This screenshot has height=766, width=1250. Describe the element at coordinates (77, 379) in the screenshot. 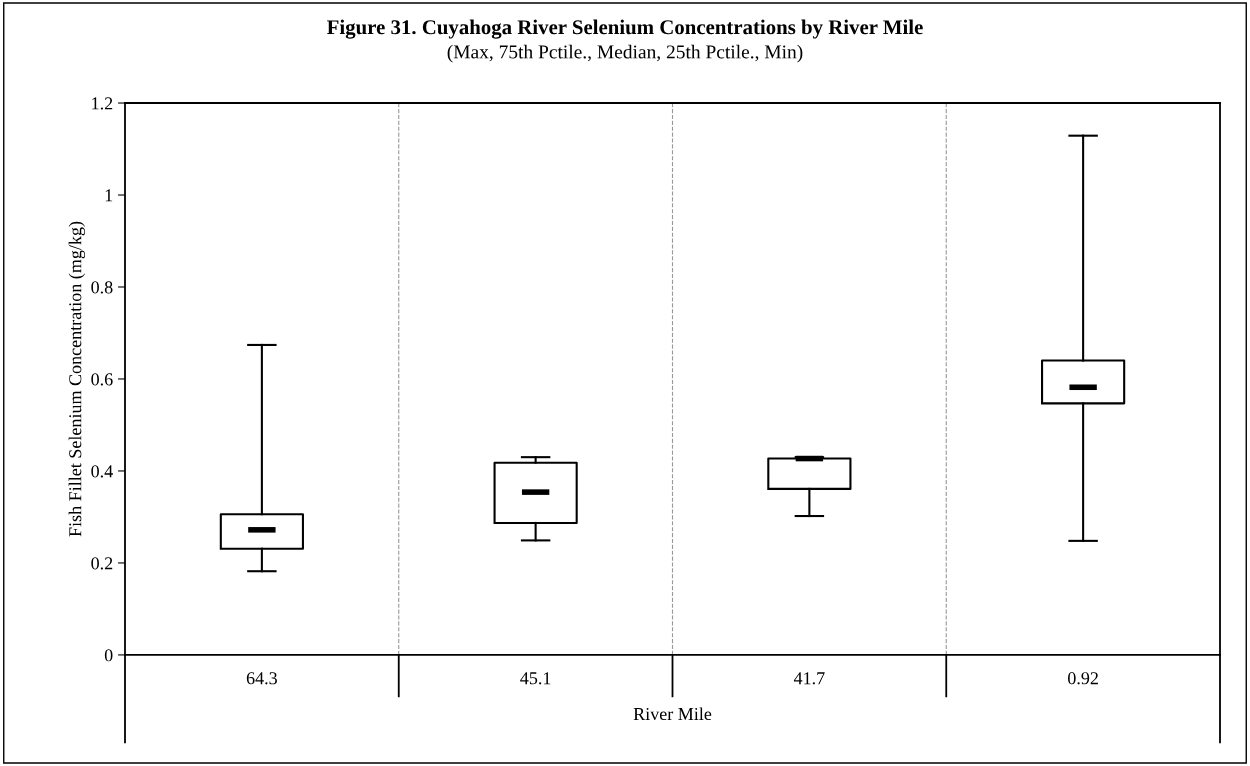

I see `y-axis-title: Fish Fillet Selenium Concentration (mg/kg)` at that location.